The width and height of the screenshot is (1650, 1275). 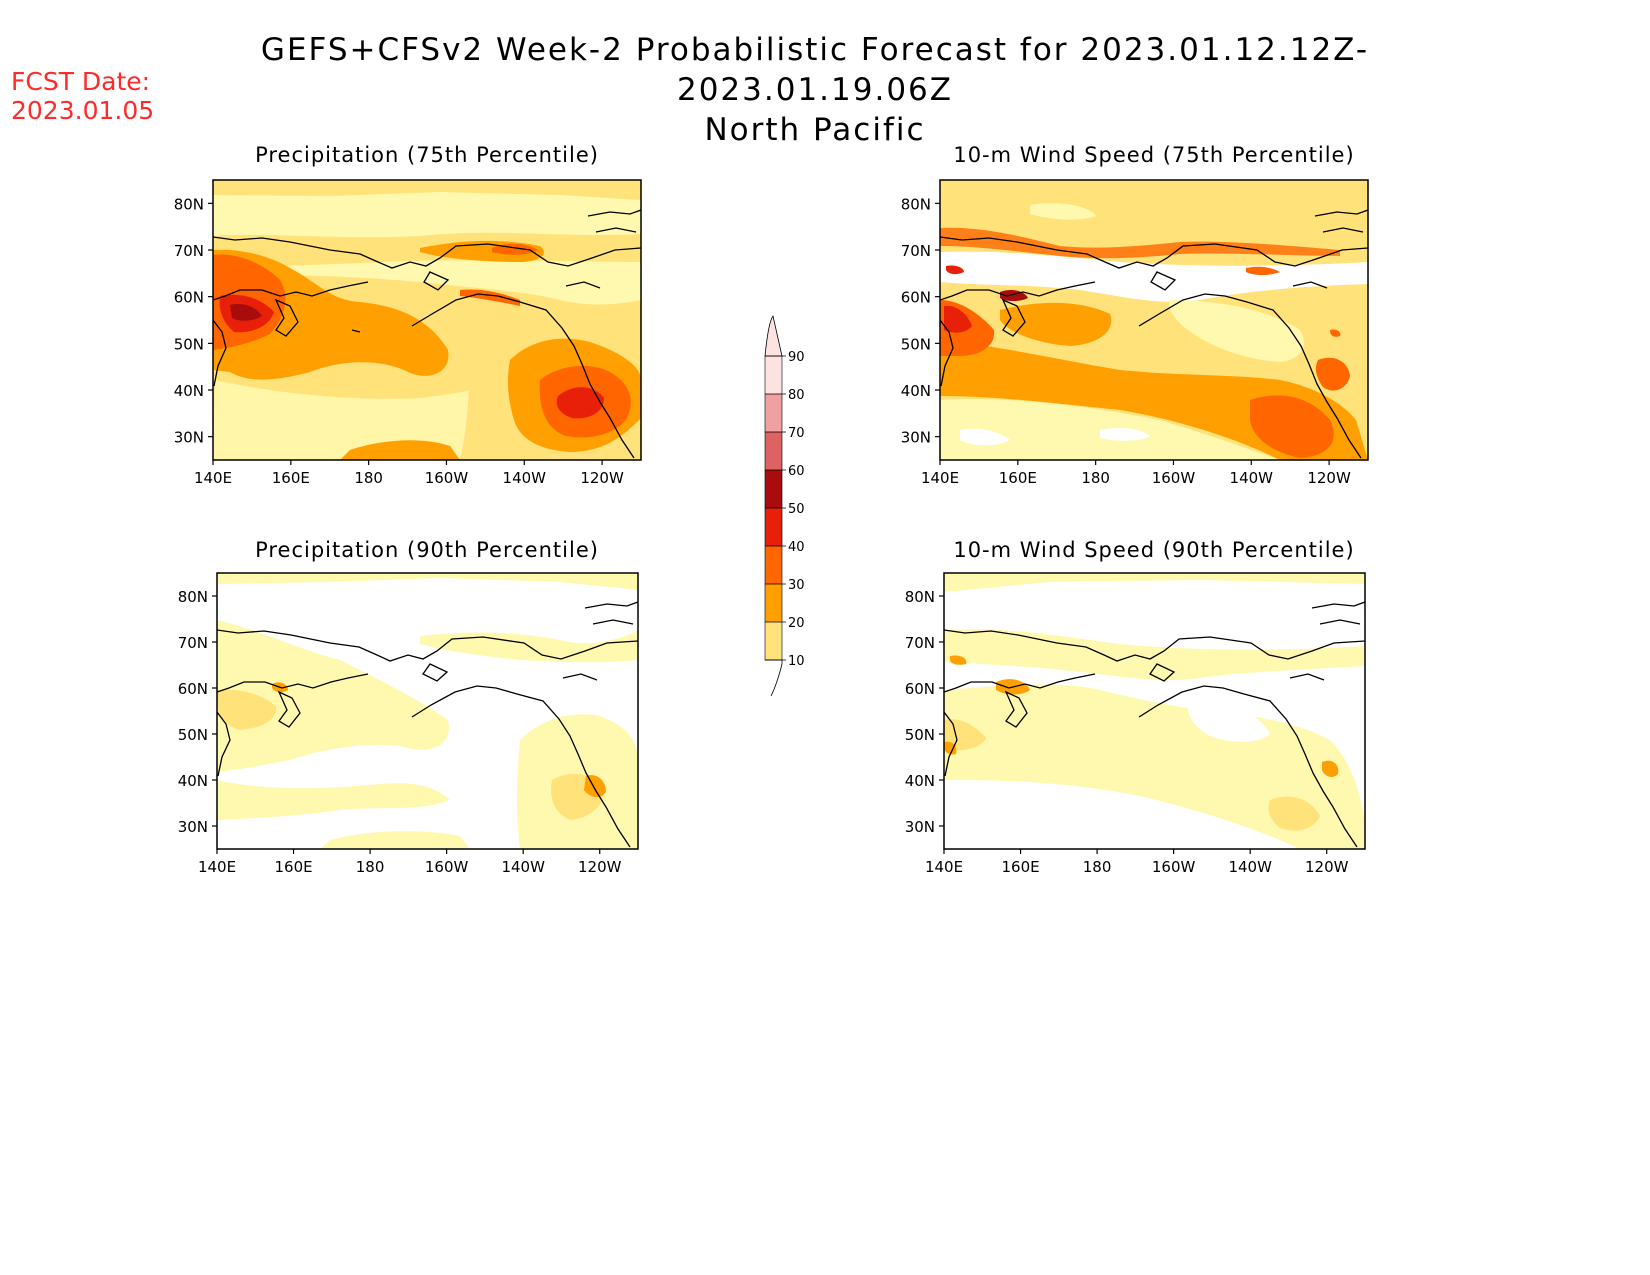 I want to click on precip-75-lon-label: 180, so click(x=368, y=478).